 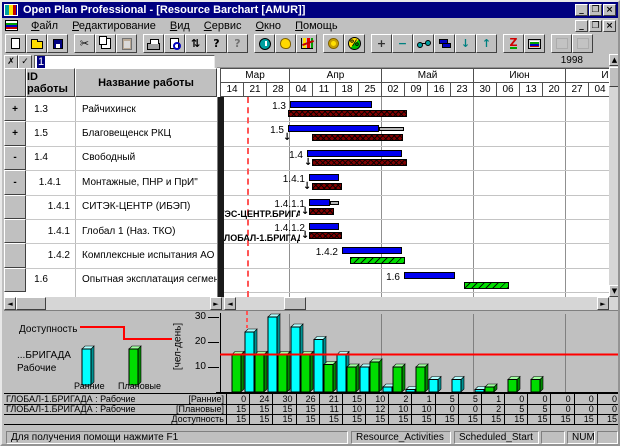 What do you see at coordinates (15, 43) in the screenshot?
I see `new-button` at bounding box center [15, 43].